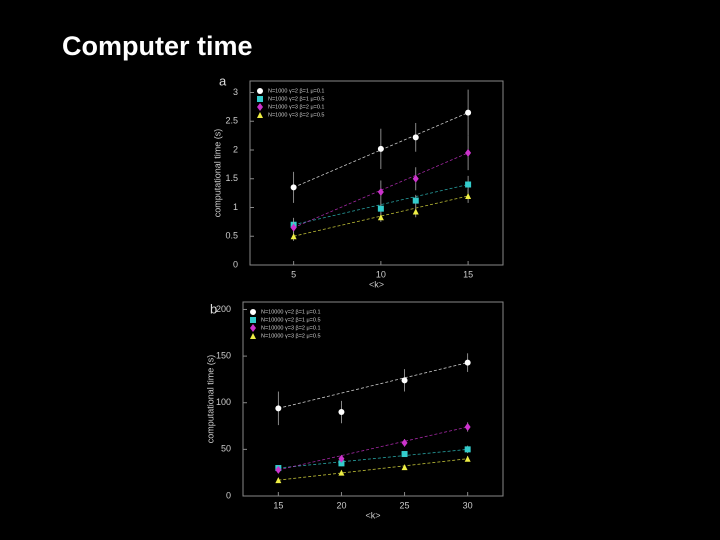  I want to click on y-tick-label: 200, so click(223, 309).